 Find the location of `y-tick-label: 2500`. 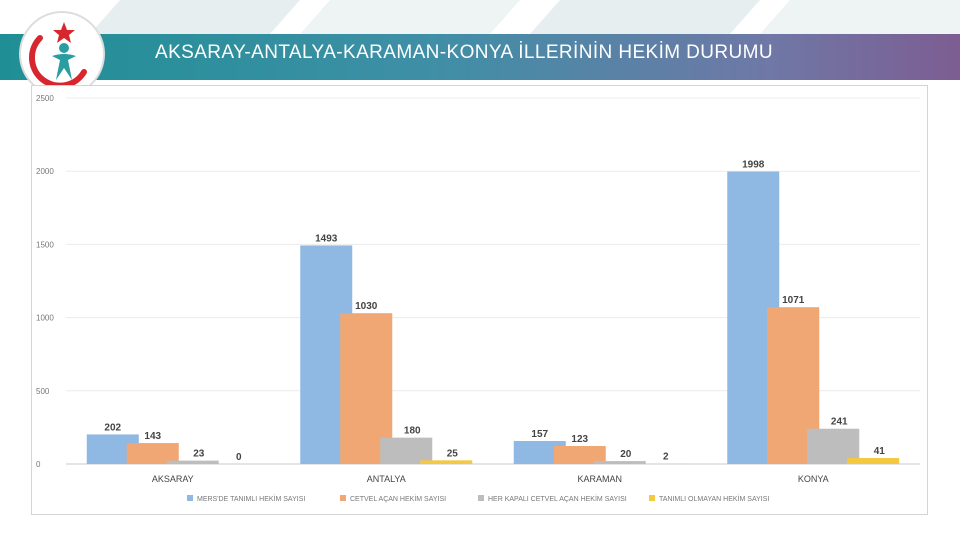

y-tick-label: 2500 is located at coordinates (45, 98).